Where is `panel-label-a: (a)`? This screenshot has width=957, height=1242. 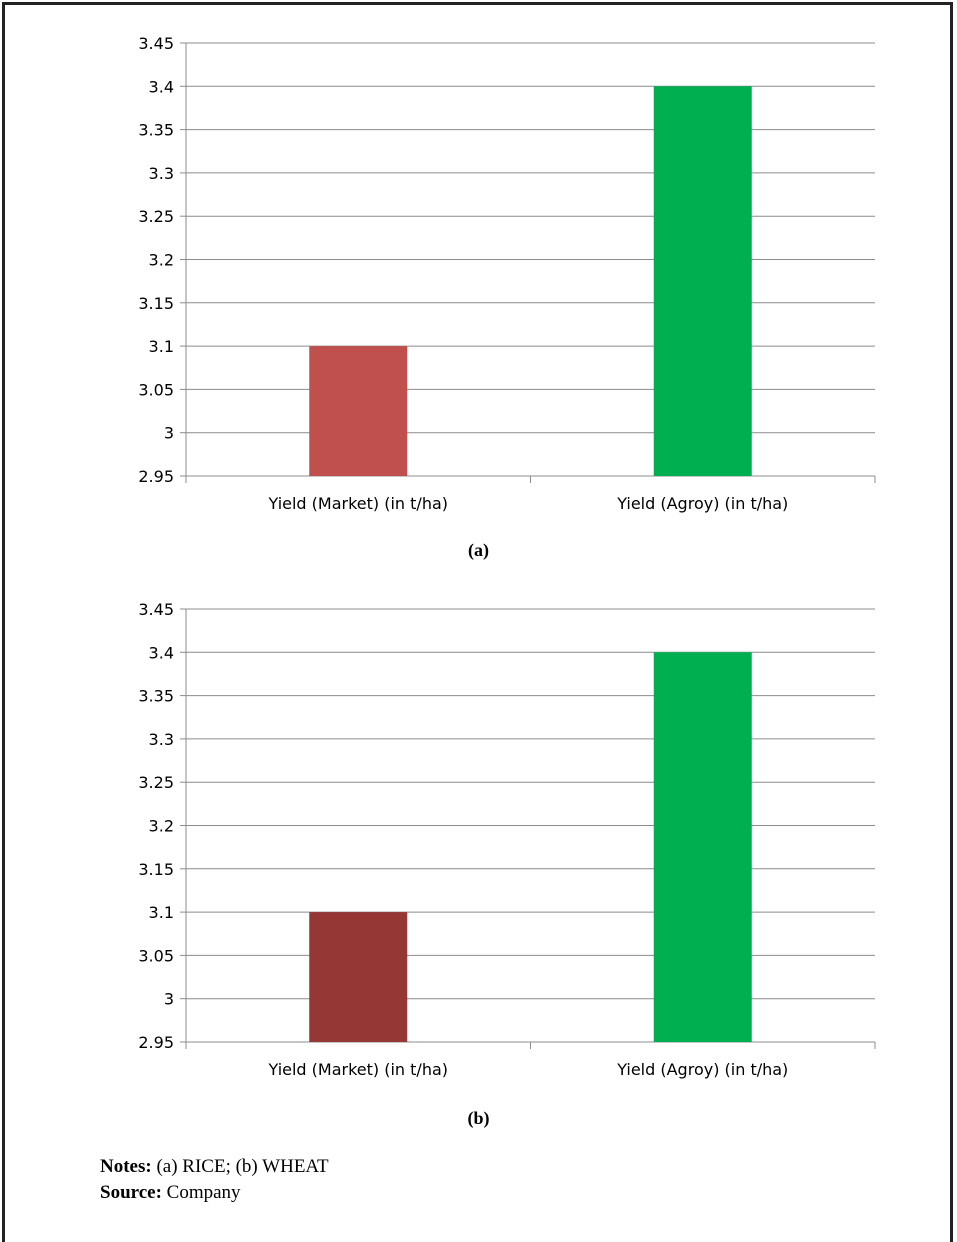 panel-label-a: (a) is located at coordinates (478, 550).